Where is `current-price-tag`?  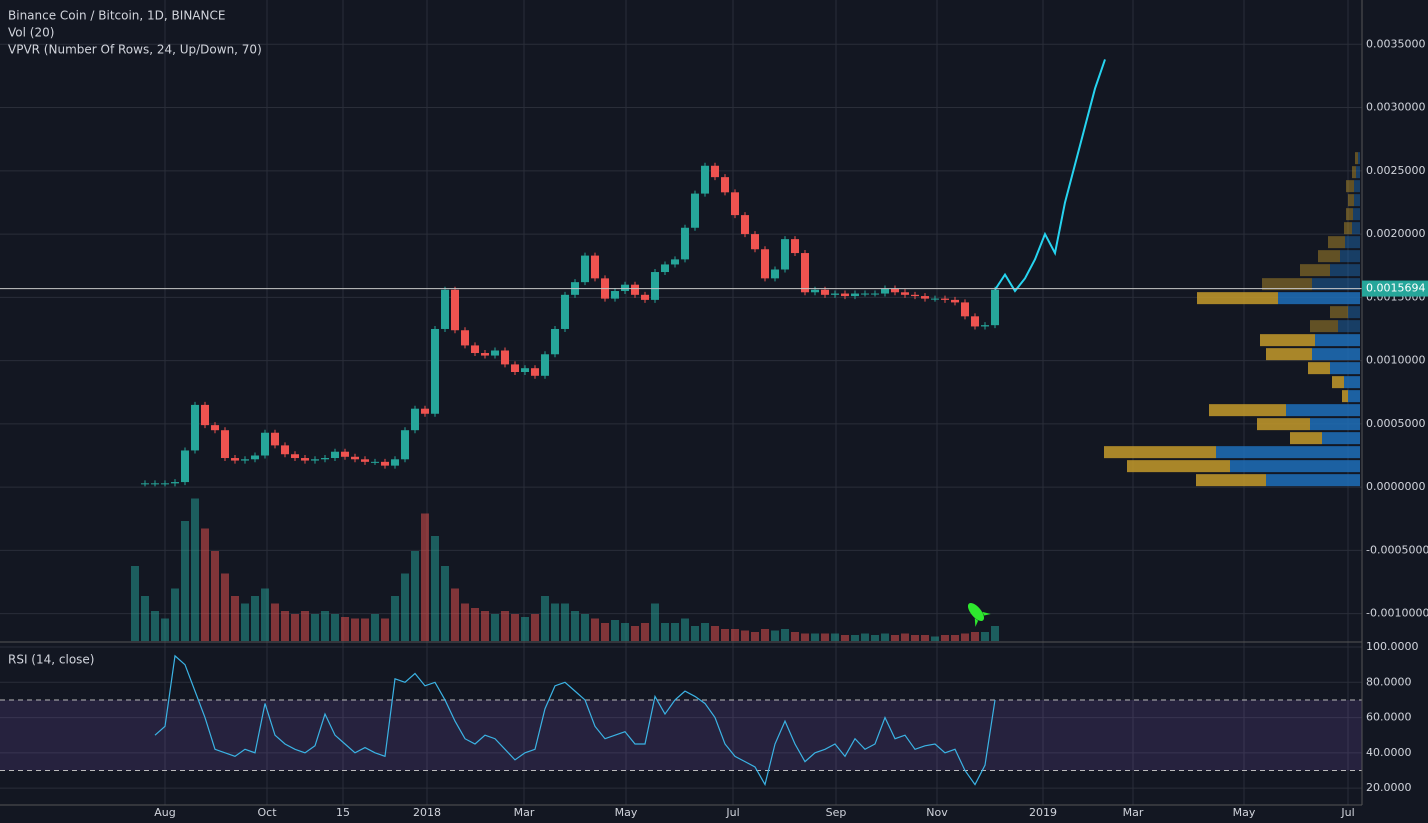
current-price-tag is located at coordinates (1395, 288).